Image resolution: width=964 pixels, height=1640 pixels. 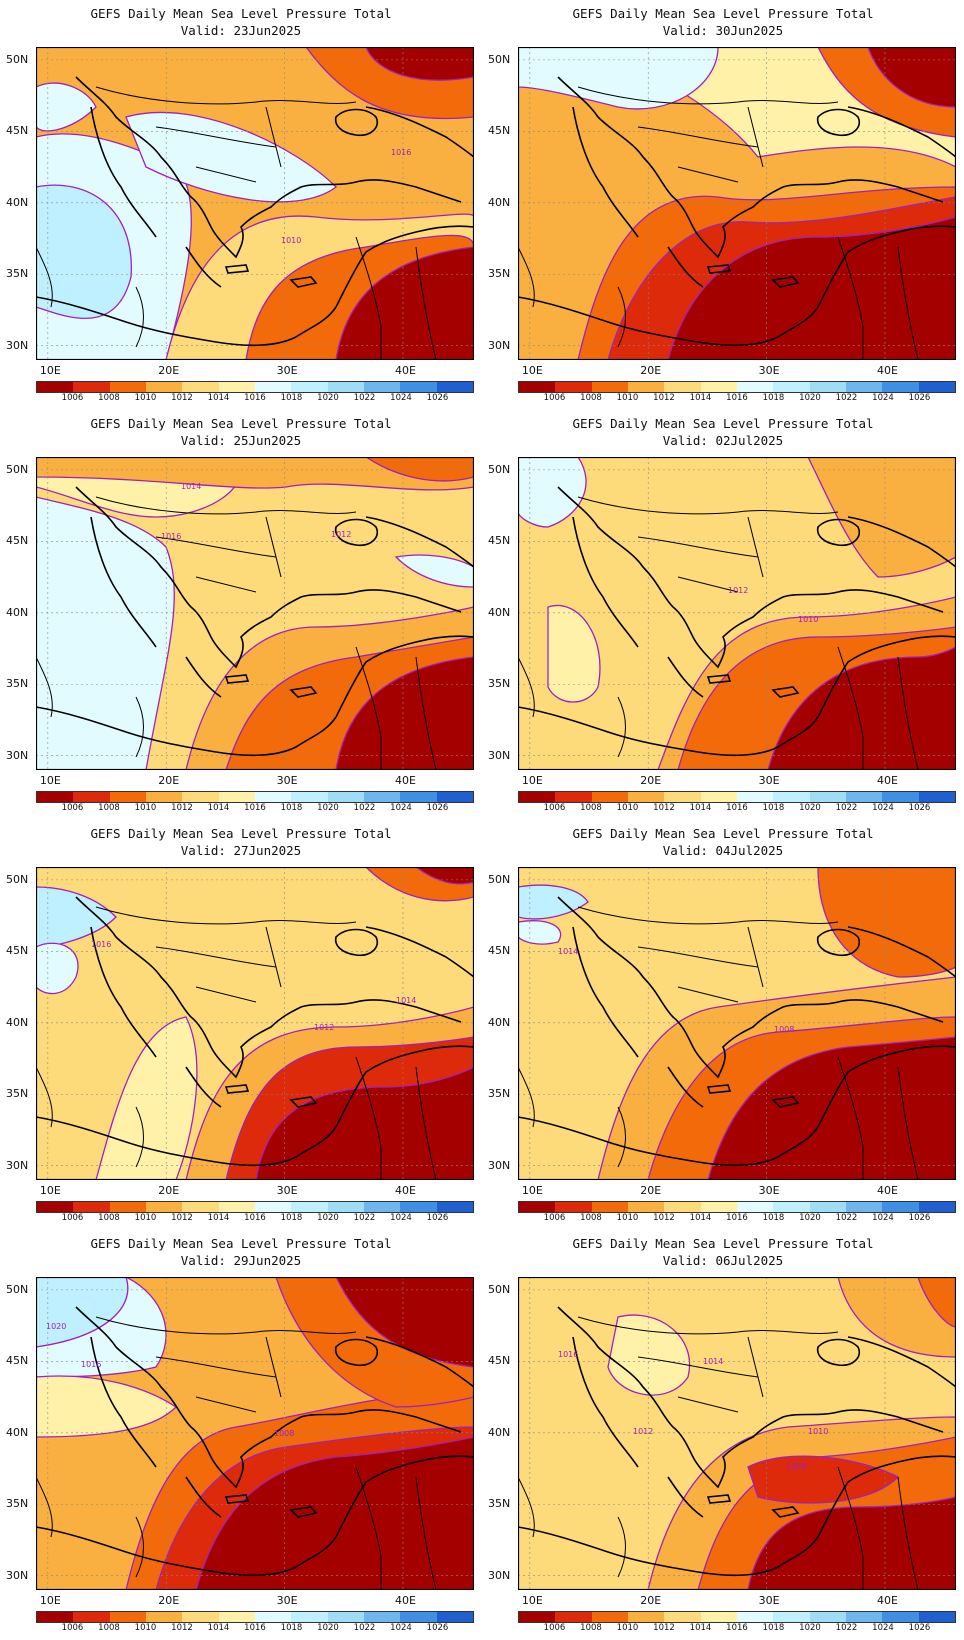 What do you see at coordinates (808, 619) in the screenshot?
I see `contour-label: 1010` at bounding box center [808, 619].